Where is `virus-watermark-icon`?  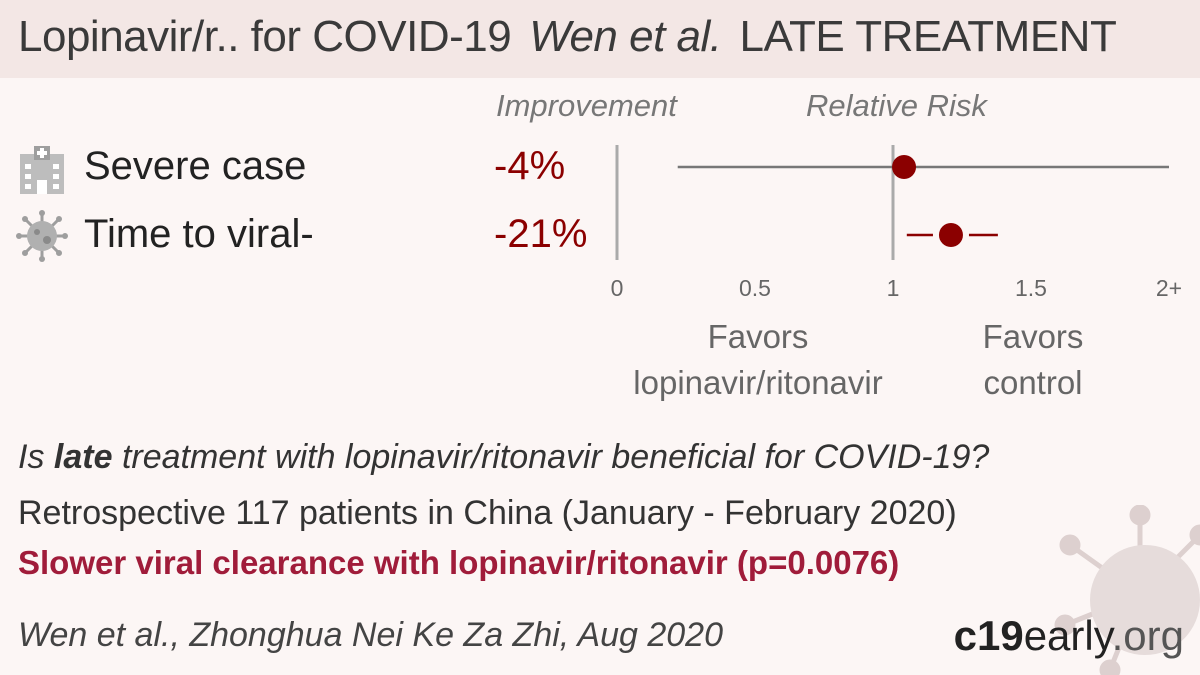
virus-watermark-icon is located at coordinates (1127, 590).